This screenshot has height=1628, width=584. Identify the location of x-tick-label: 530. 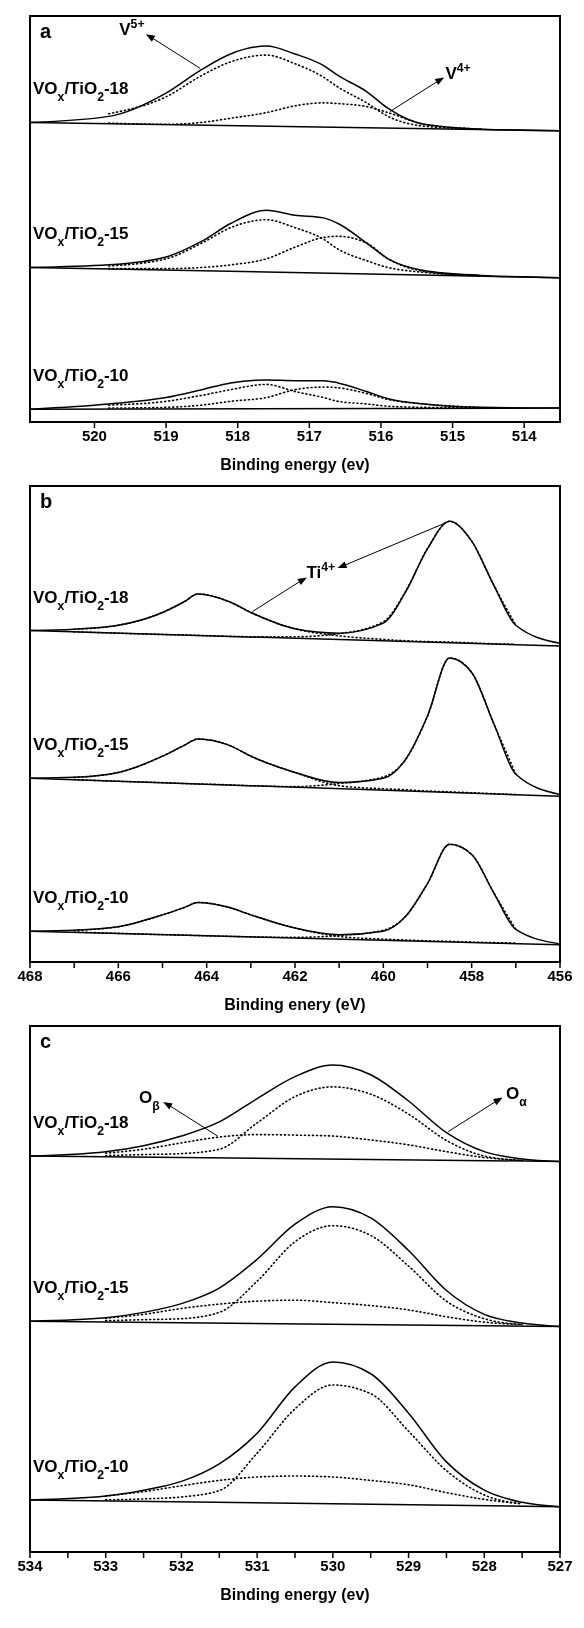
(333, 1565).